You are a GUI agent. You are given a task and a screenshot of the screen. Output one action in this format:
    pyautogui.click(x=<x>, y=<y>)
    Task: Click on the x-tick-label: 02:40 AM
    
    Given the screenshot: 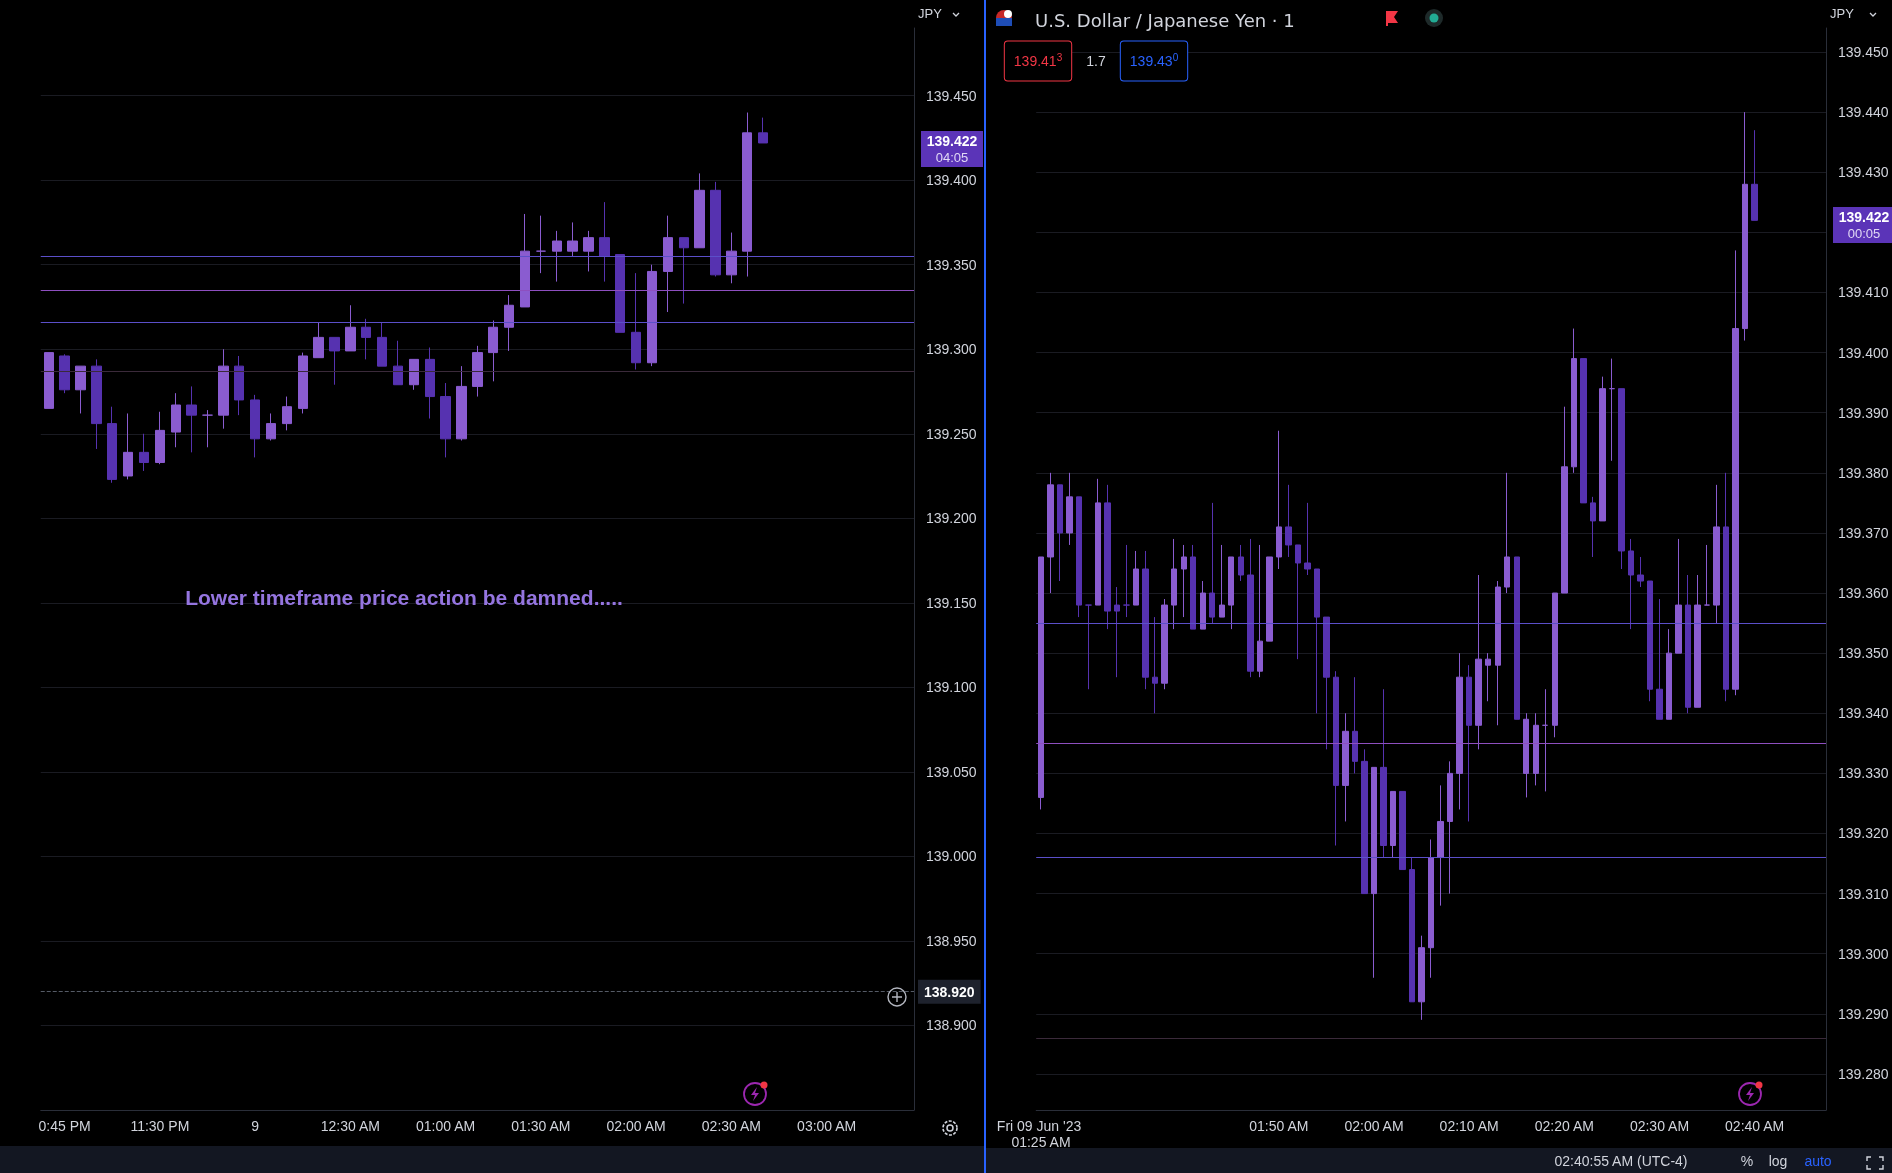 What is the action you would take?
    pyautogui.click(x=1755, y=1126)
    